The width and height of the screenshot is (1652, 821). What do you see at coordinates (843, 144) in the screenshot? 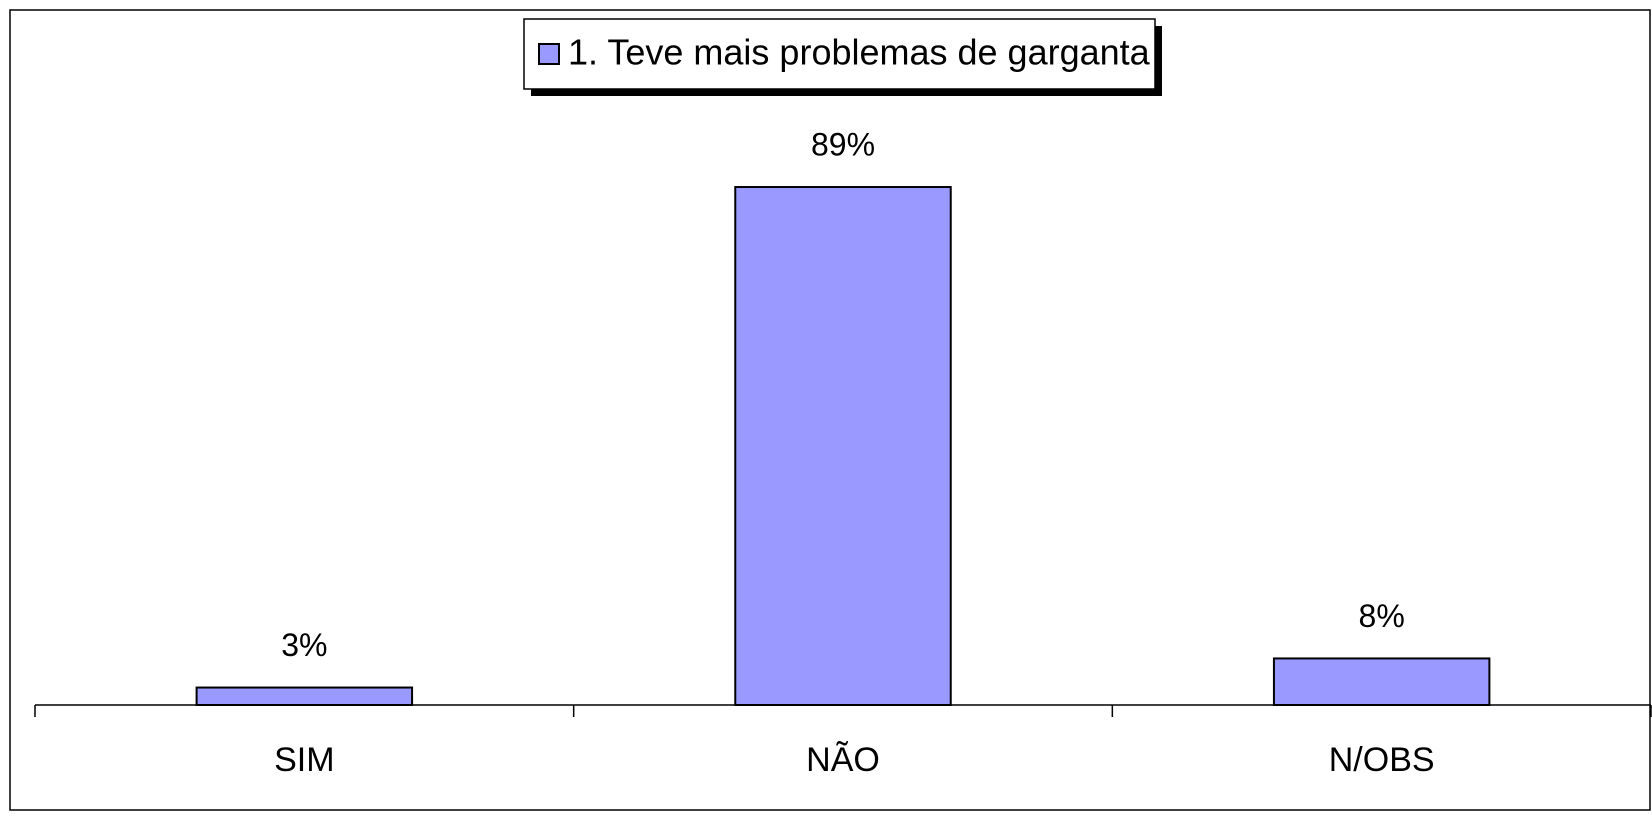
I see `data-label: 89%` at bounding box center [843, 144].